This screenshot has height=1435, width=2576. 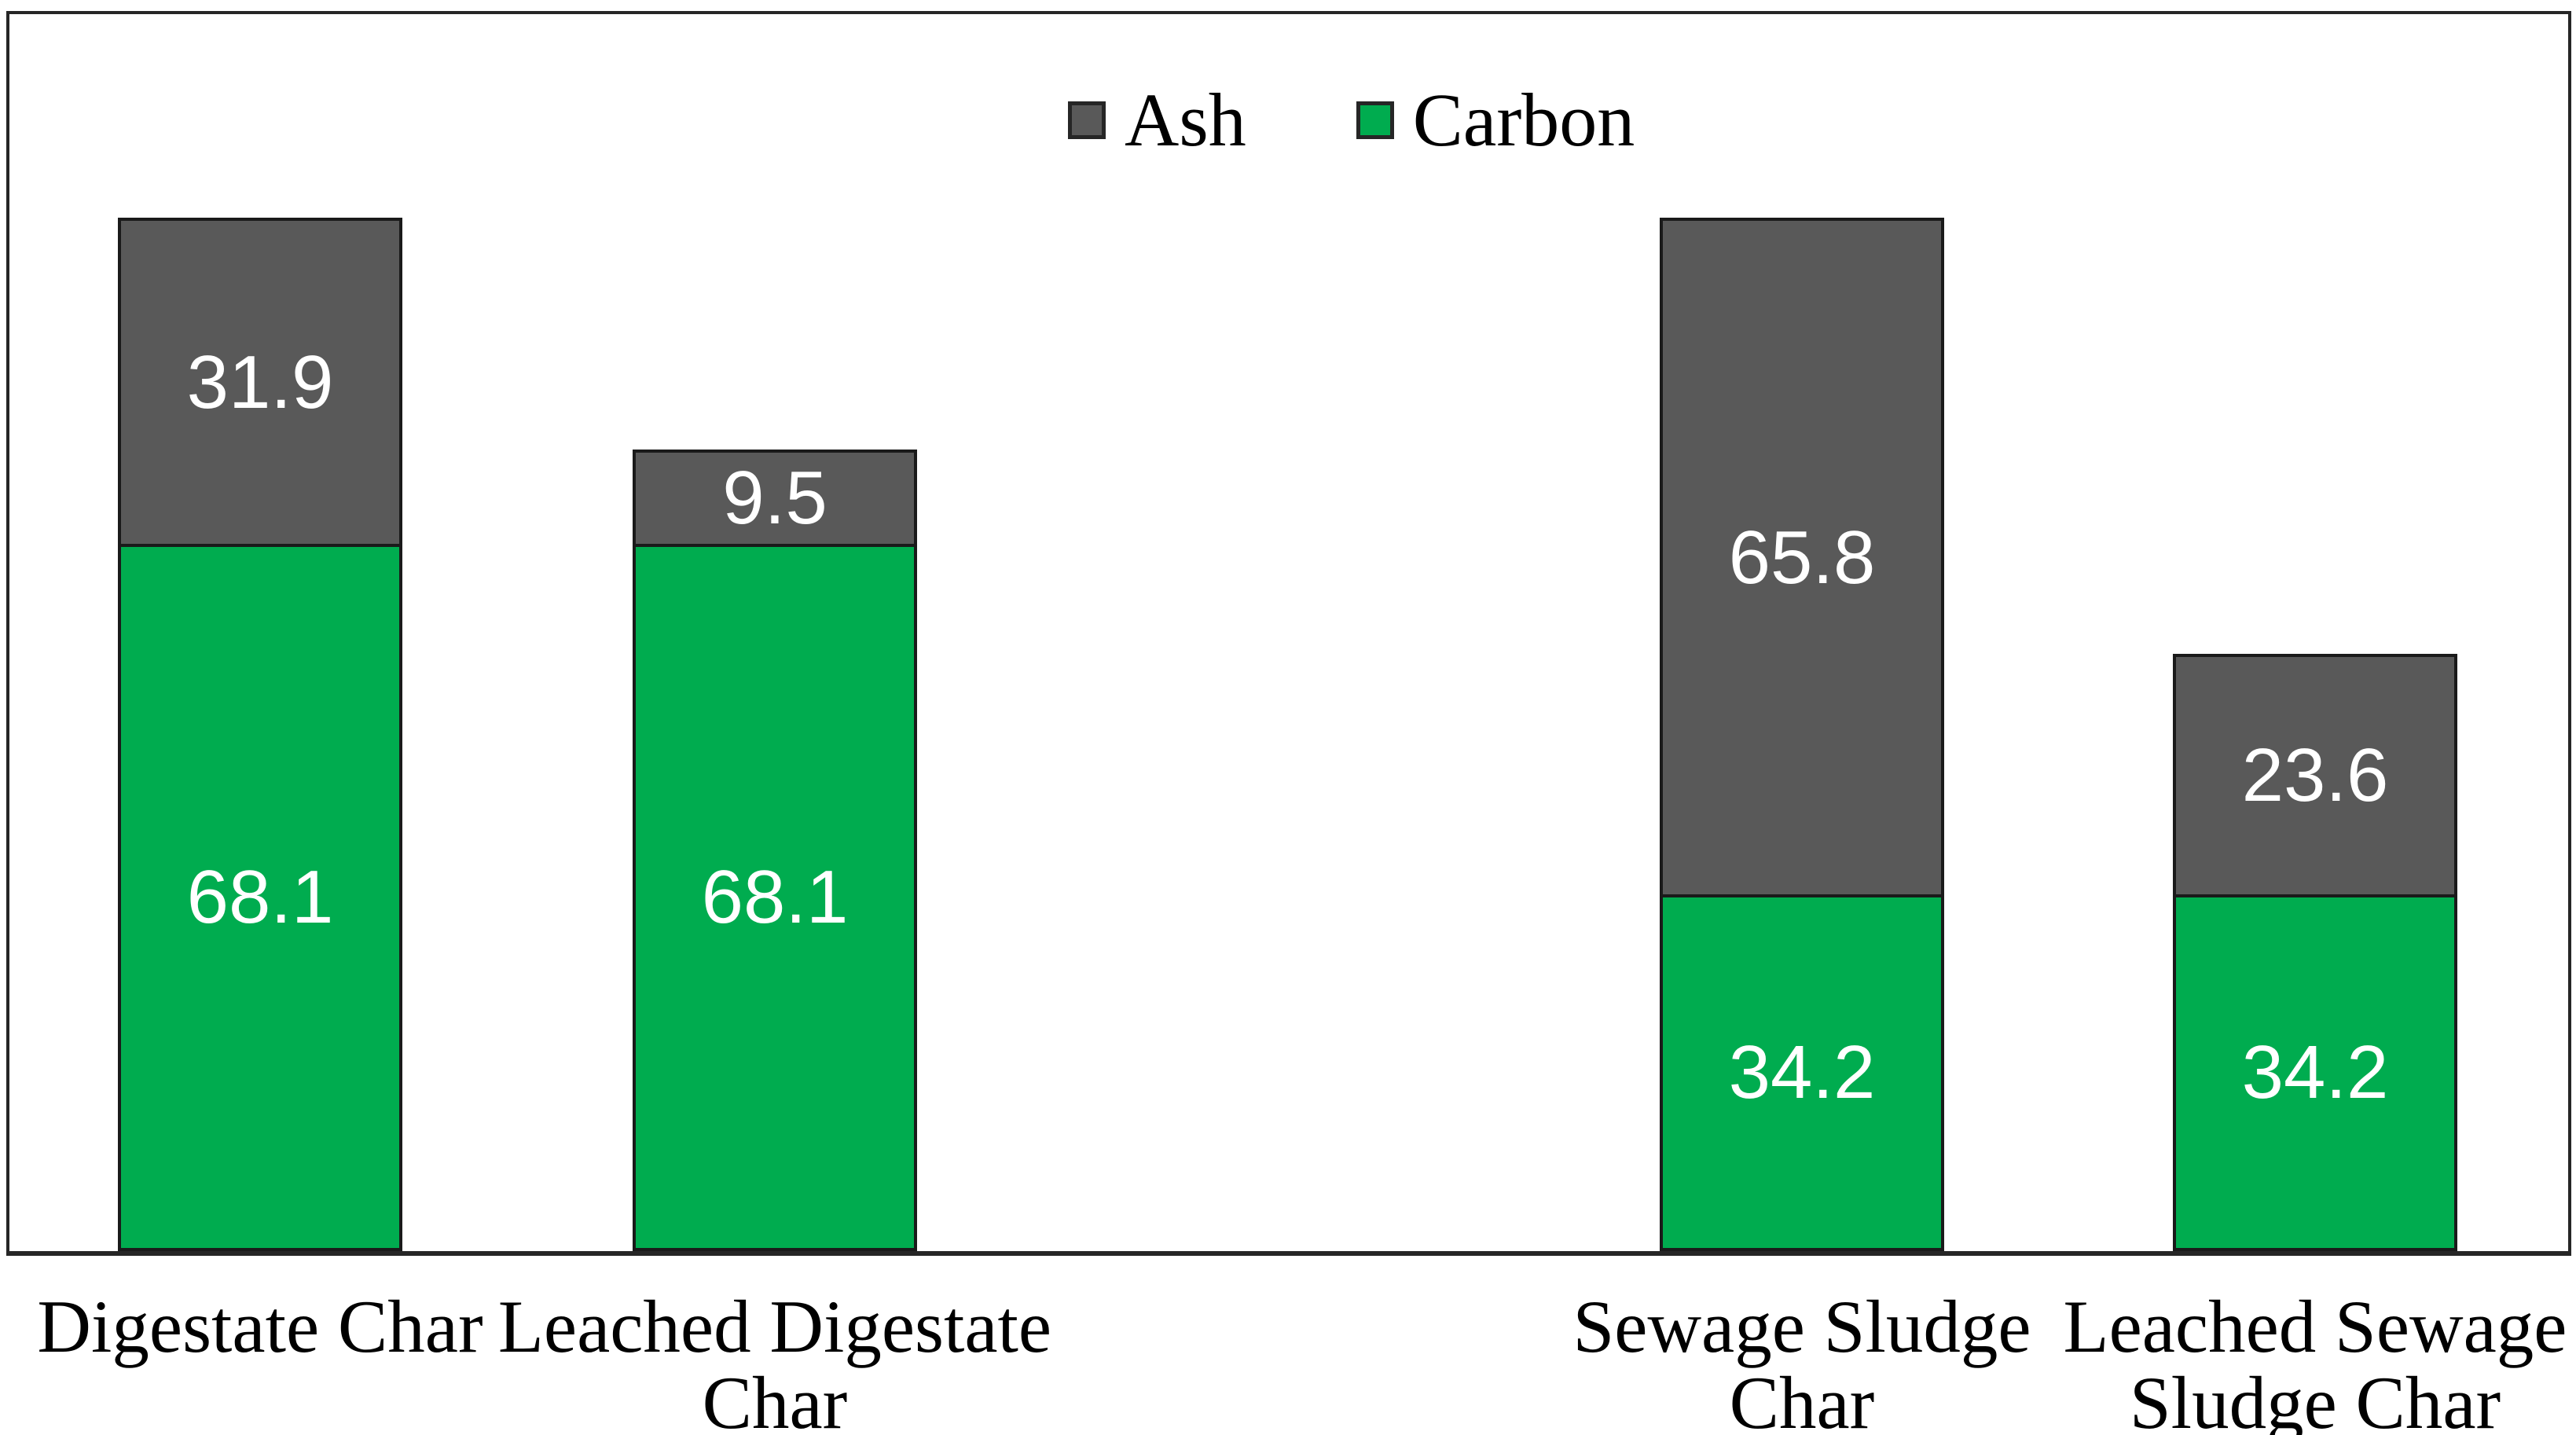 I want to click on legend: Ash Carbon, so click(x=1352, y=120).